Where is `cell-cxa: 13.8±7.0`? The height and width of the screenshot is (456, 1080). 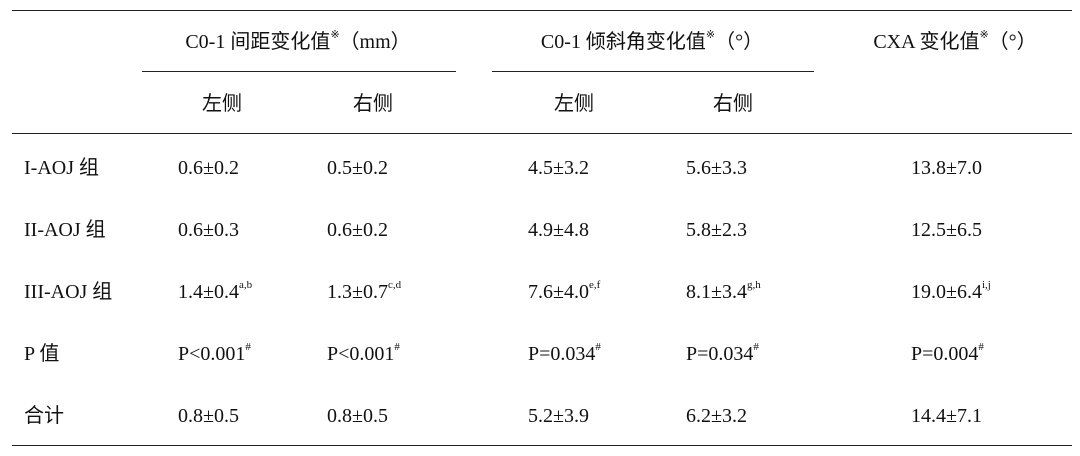
cell-cxa: 13.8±7.0 is located at coordinates (946, 168).